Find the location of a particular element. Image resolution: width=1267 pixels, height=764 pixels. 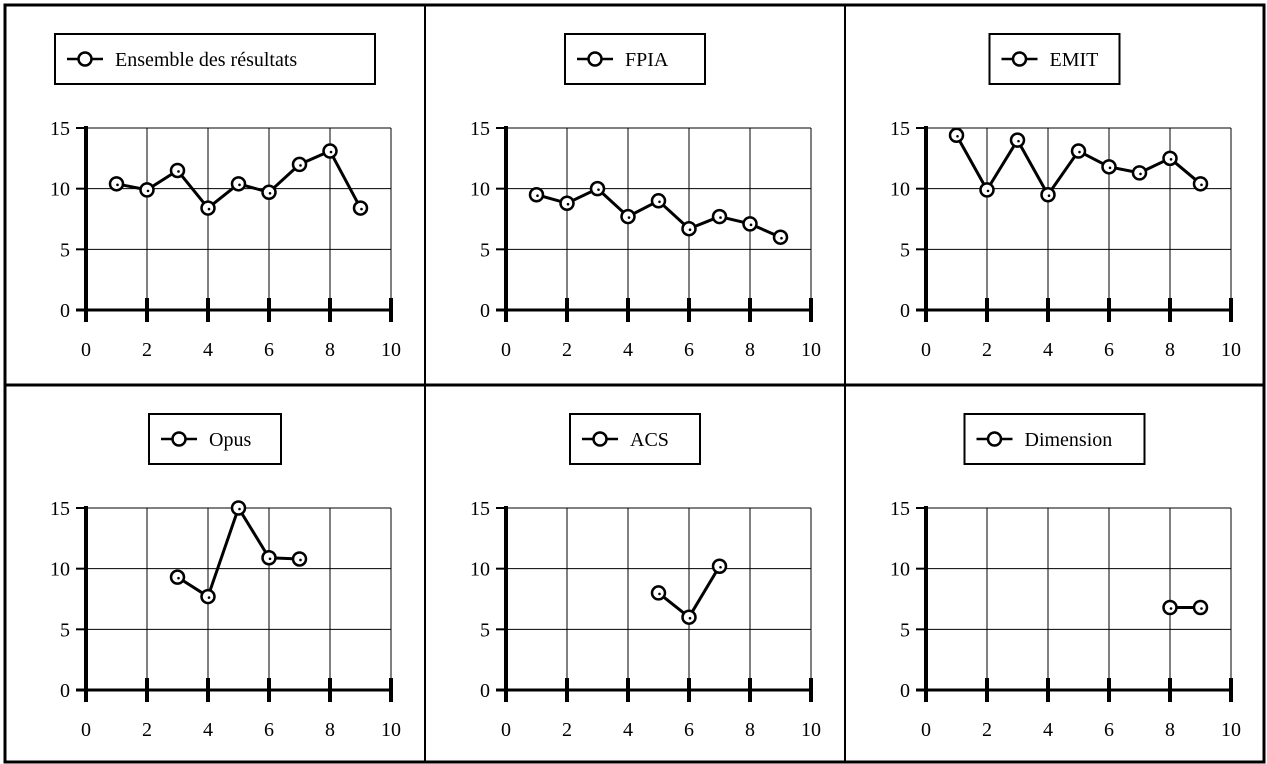

legend-label: EMIT is located at coordinates (1074, 60).